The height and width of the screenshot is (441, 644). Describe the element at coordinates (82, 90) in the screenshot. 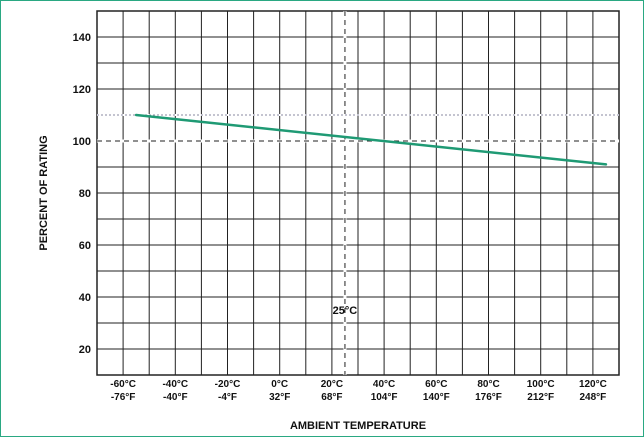

I see `y-tick-label: 120` at that location.